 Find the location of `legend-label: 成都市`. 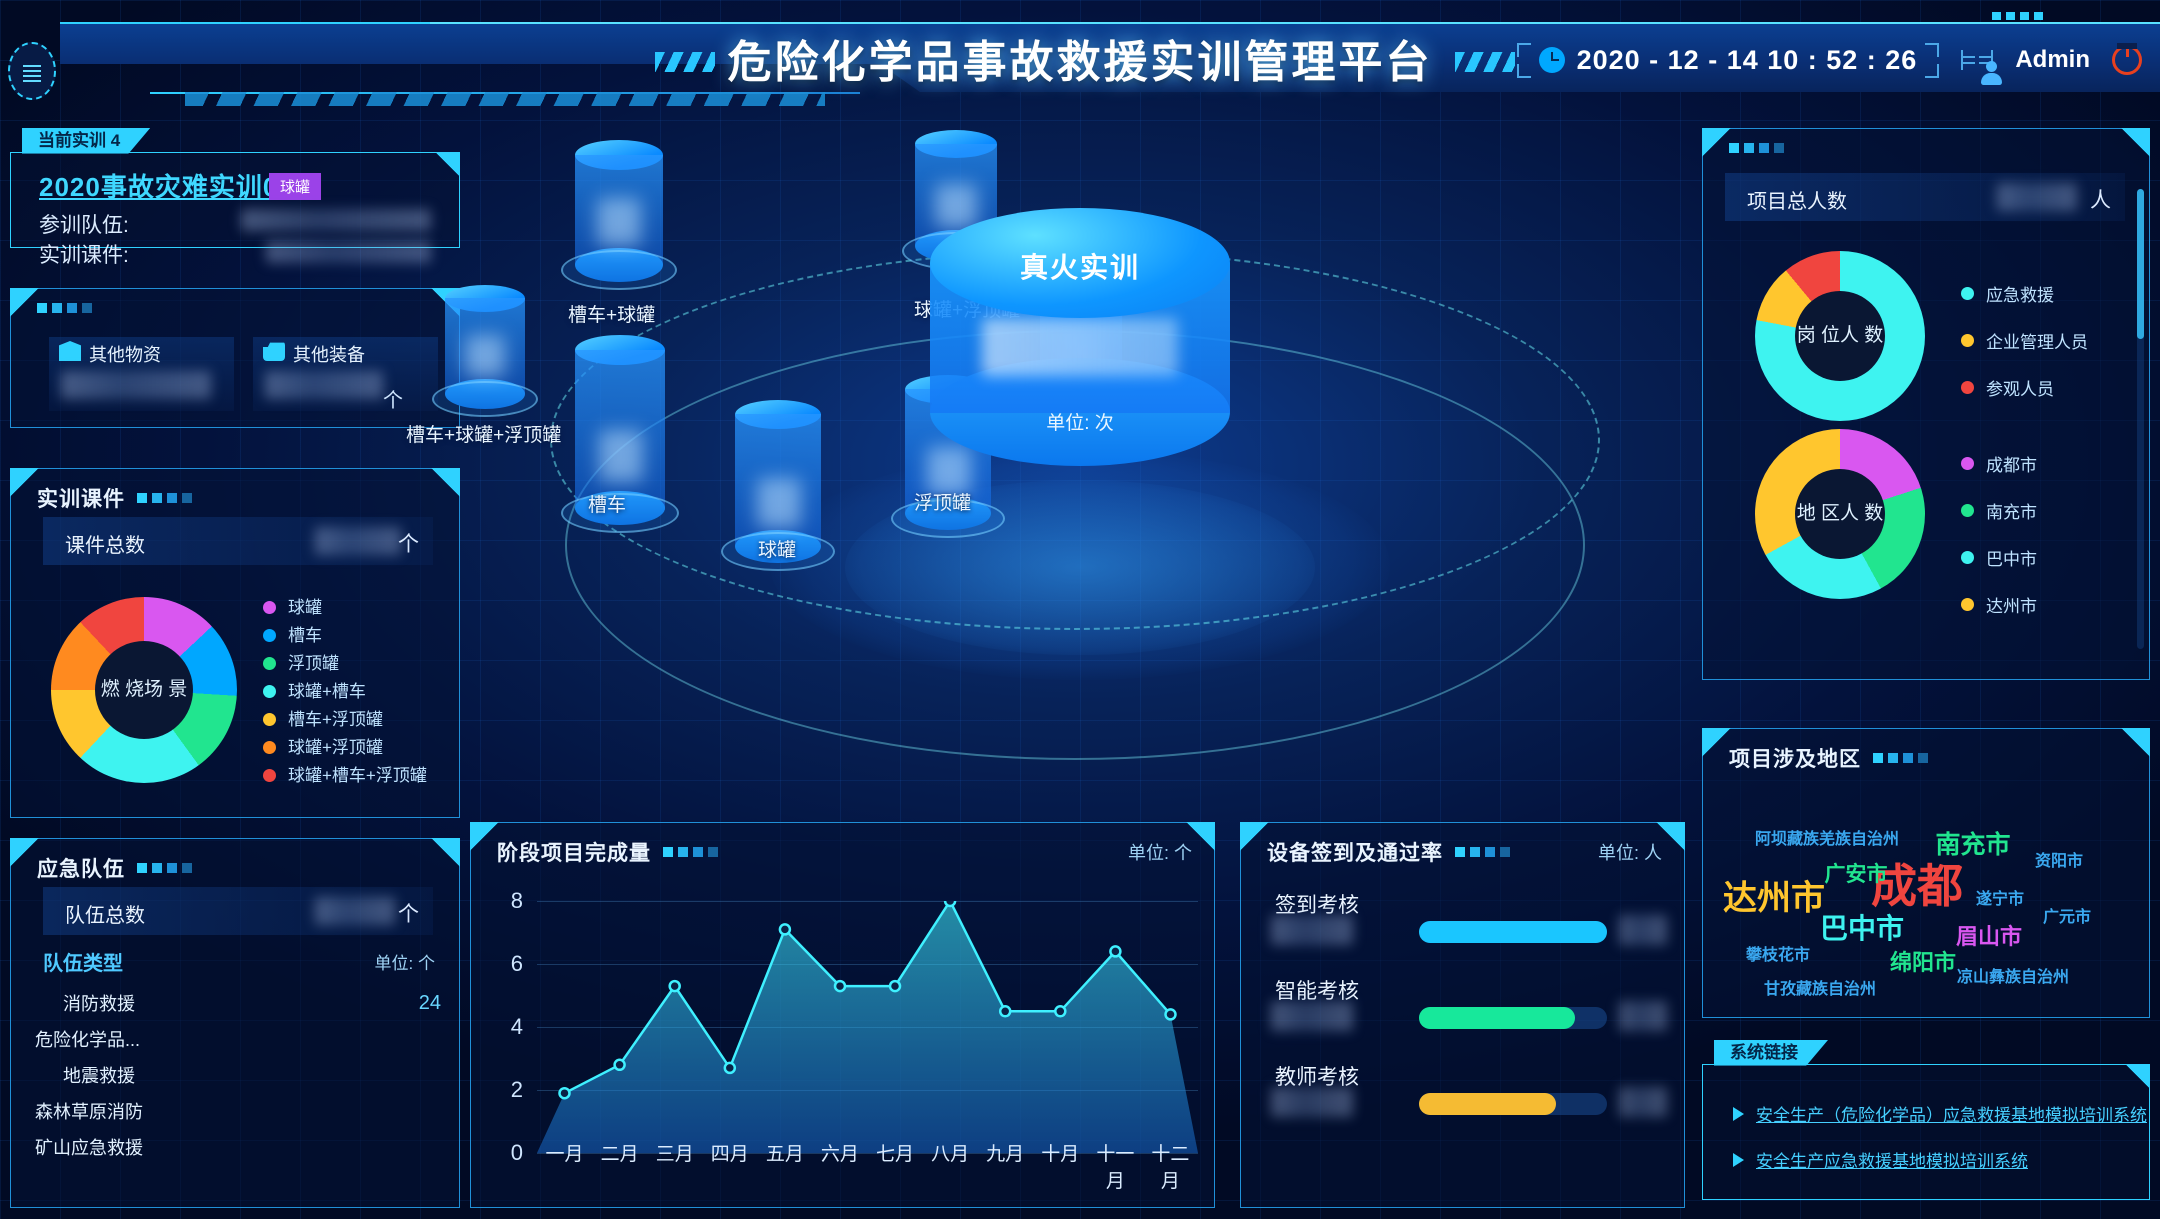

legend-label: 成都市 is located at coordinates (2011, 465).